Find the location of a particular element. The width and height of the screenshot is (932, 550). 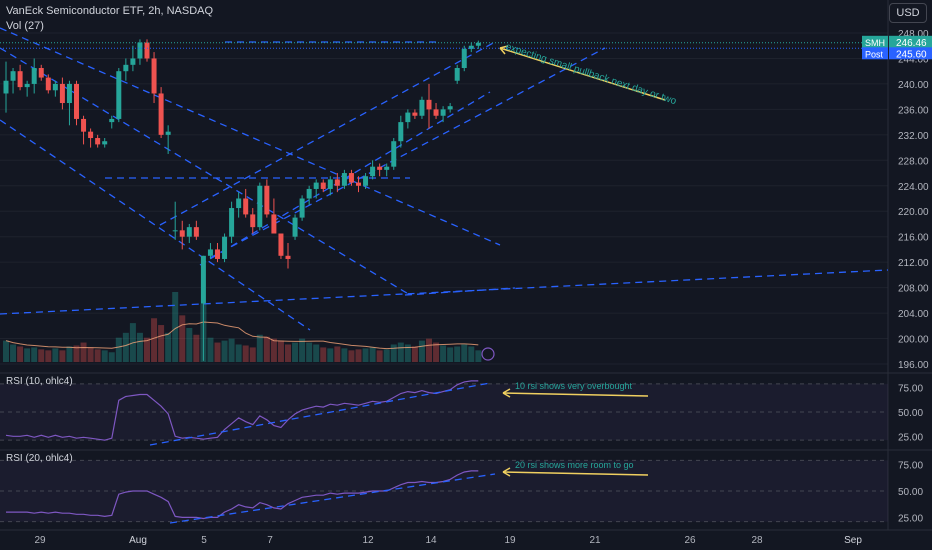

currency-button: USD is located at coordinates (908, 13).